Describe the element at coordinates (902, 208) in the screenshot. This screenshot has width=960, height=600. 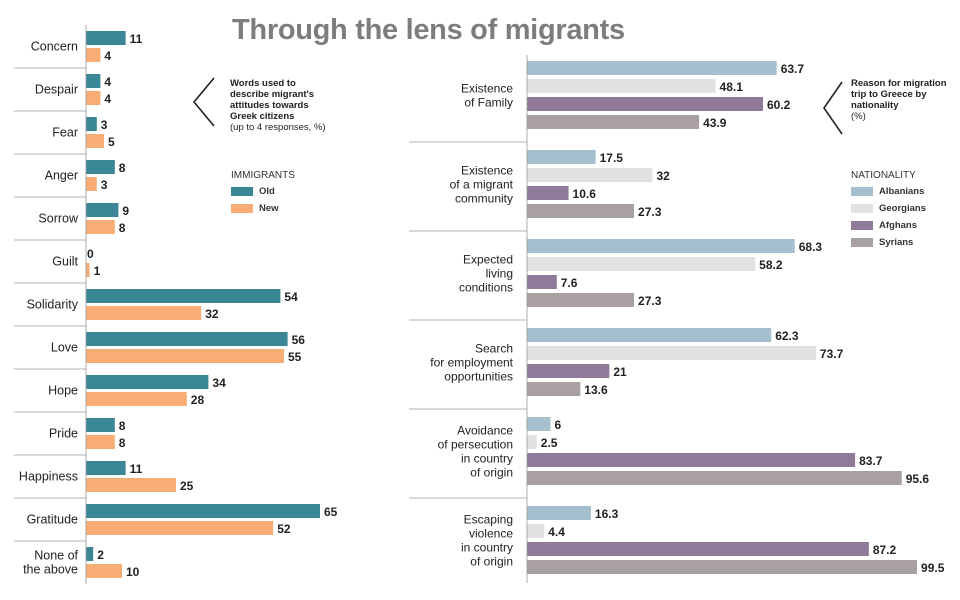
I see `legend-label-georgians: Georgians` at that location.